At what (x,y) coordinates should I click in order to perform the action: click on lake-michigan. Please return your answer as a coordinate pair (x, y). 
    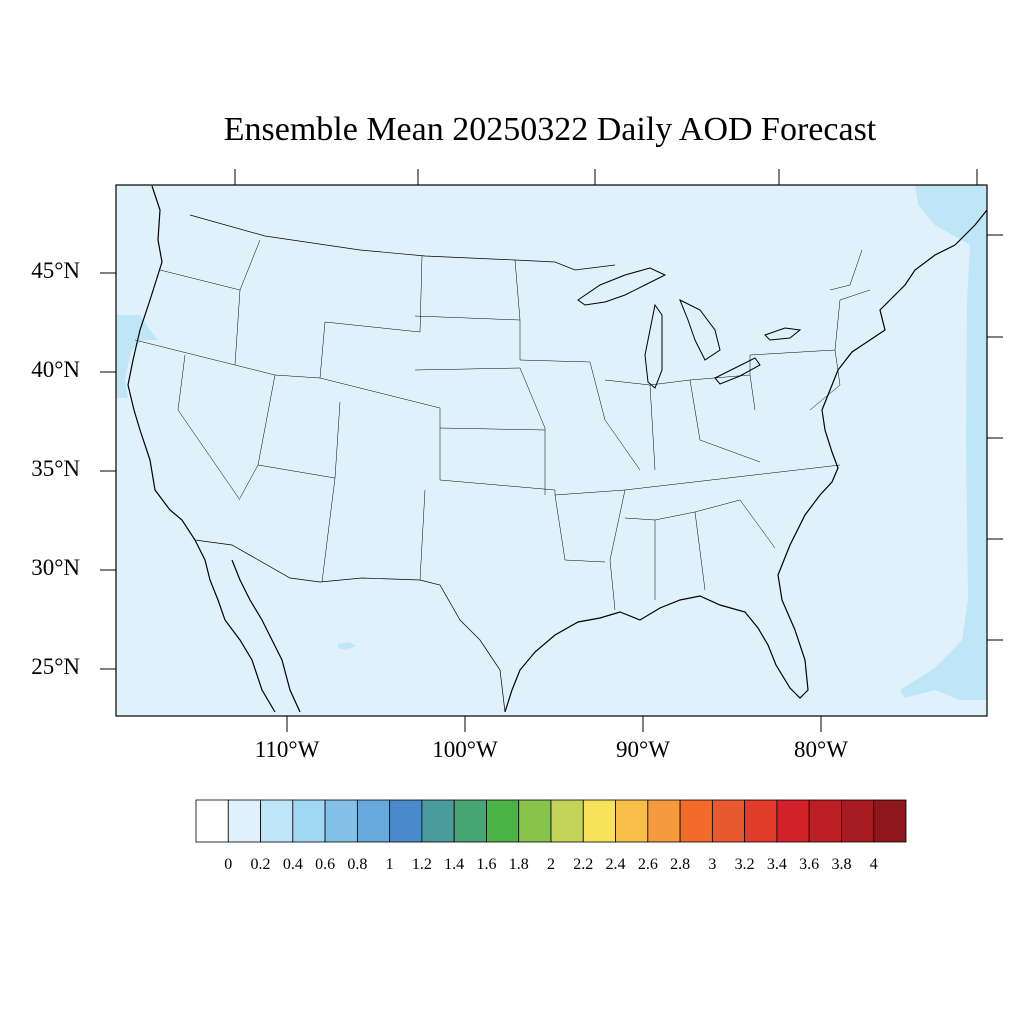
    Looking at the image, I should click on (653, 346).